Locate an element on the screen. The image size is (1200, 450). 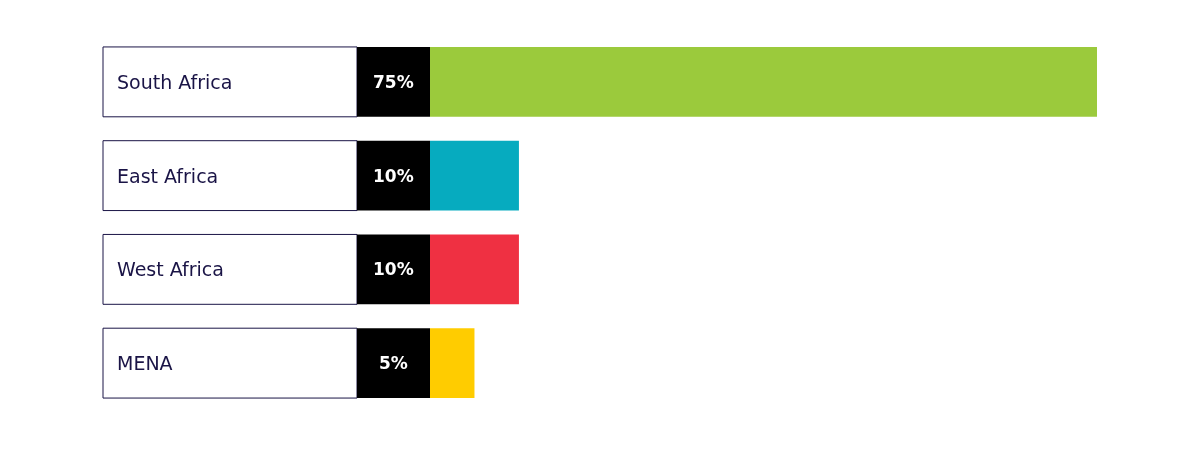
y-tick-label: South Africa is located at coordinates (175, 82).